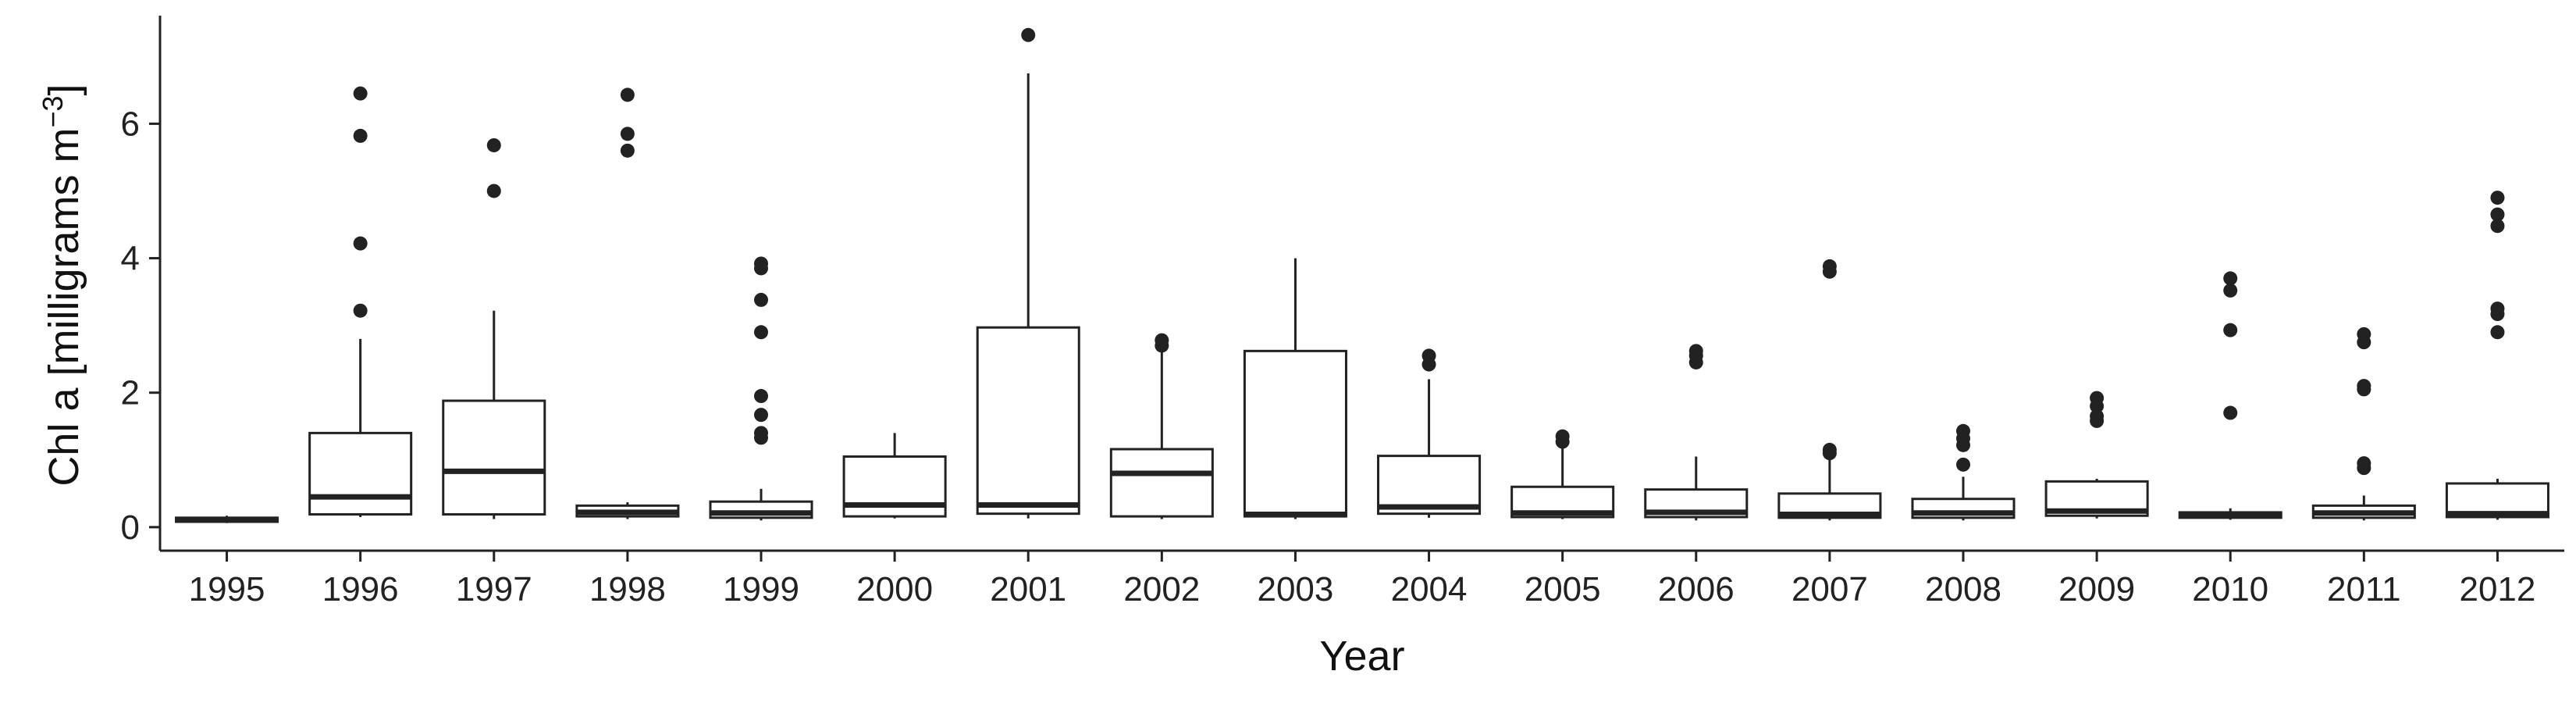 Image resolution: width=2576 pixels, height=703 pixels. Describe the element at coordinates (2497, 355) in the screenshot. I see `box-2012` at that location.